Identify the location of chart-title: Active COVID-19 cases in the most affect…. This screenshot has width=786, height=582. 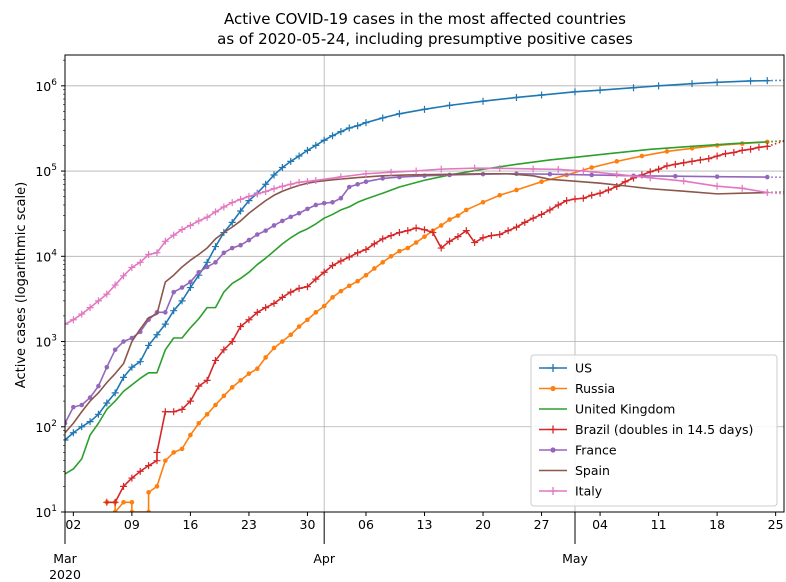
(425, 29).